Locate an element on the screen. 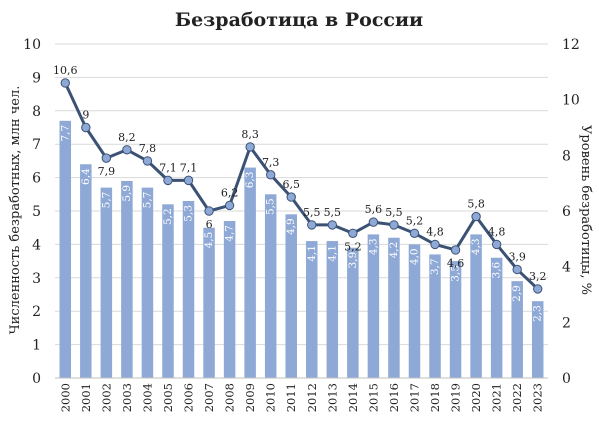 The height and width of the screenshot is (425, 599). x-tick-label: 2010 is located at coordinates (271, 397).